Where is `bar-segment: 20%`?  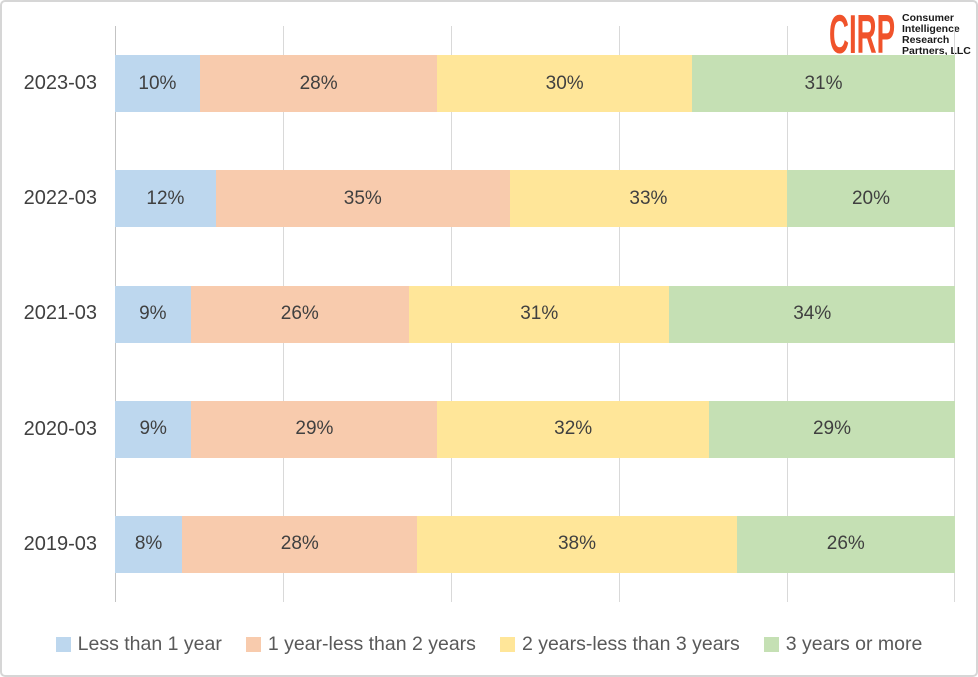 bar-segment: 20% is located at coordinates (871, 199).